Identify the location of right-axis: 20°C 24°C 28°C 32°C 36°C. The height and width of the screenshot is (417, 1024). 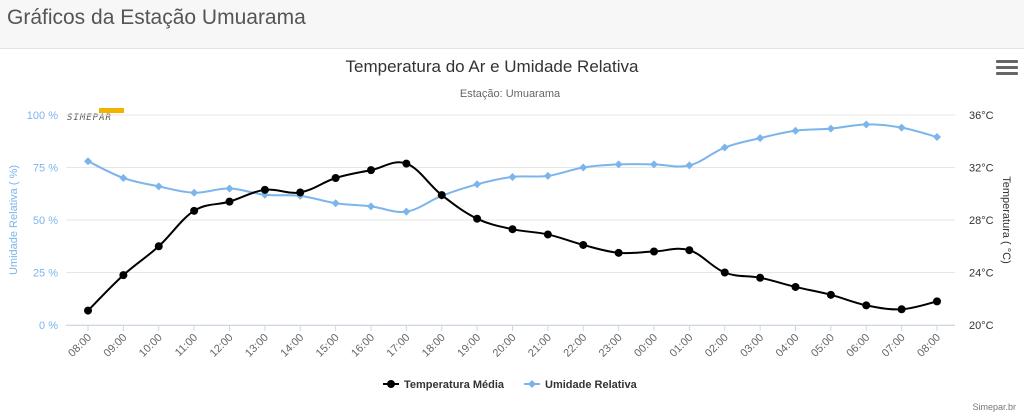
(981, 221).